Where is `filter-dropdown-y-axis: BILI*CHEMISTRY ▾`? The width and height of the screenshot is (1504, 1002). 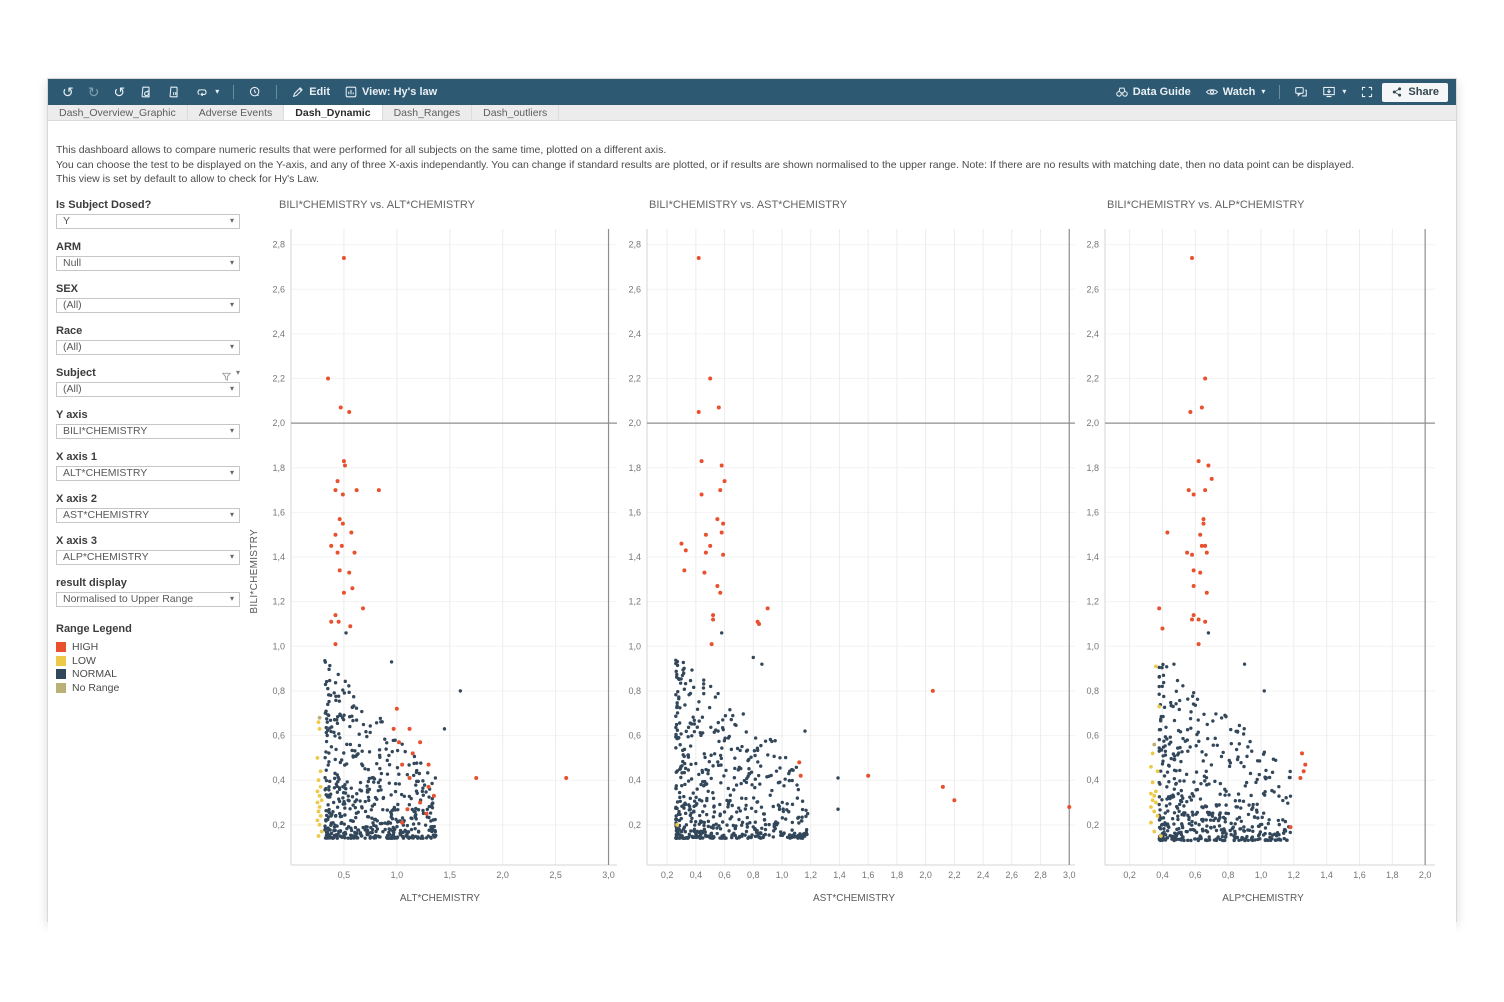 filter-dropdown-y-axis: BILI*CHEMISTRY ▾ is located at coordinates (148, 431).